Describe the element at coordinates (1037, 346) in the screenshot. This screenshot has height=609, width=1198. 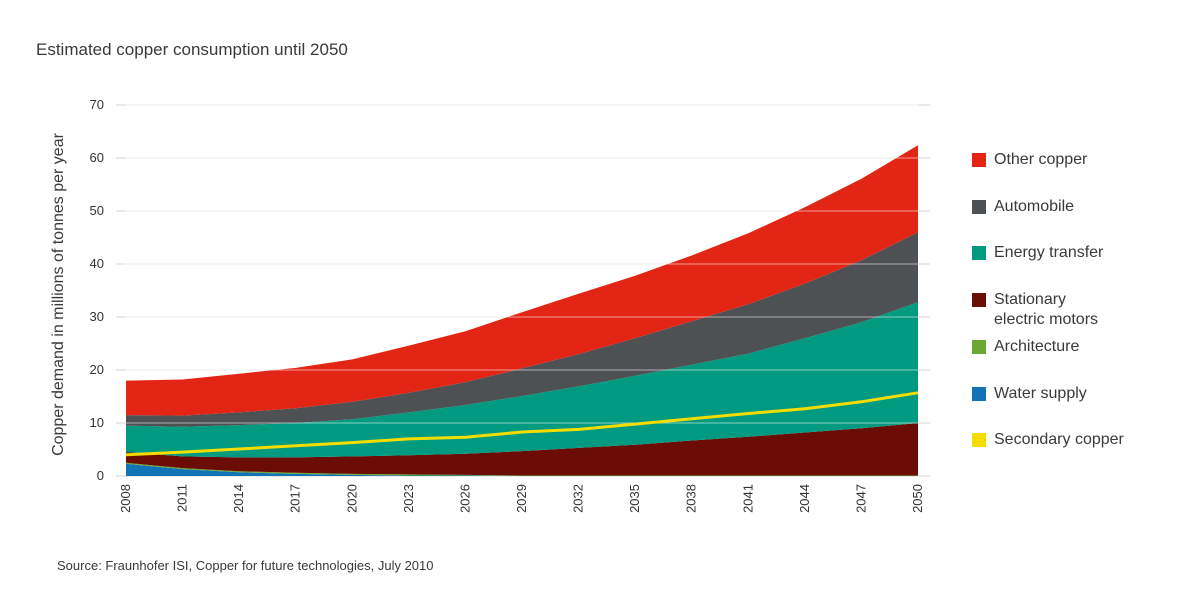
I see `legend-label: Architecture` at that location.